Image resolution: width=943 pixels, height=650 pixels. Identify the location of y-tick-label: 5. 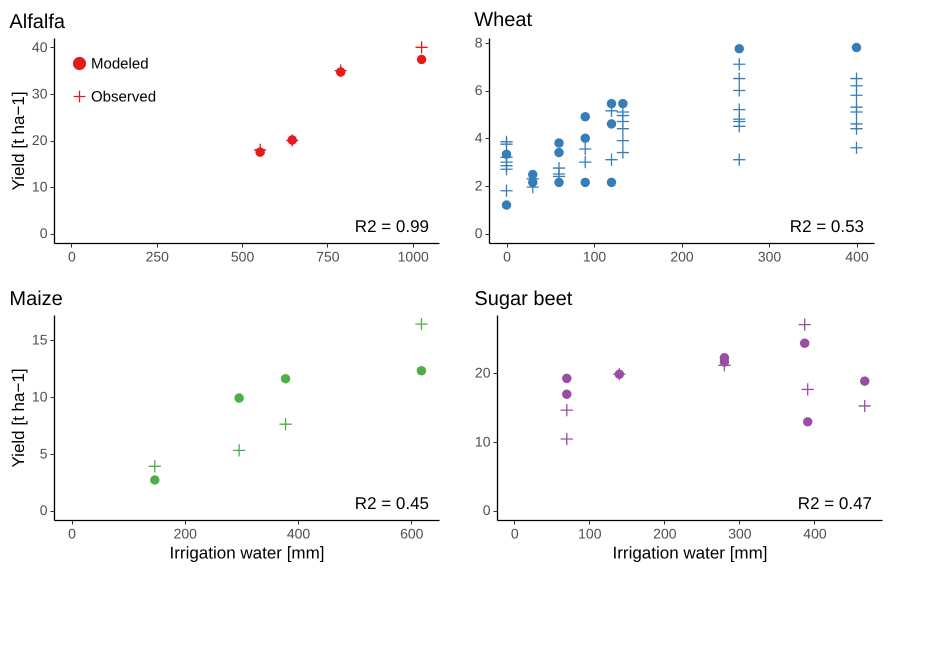
(44, 453).